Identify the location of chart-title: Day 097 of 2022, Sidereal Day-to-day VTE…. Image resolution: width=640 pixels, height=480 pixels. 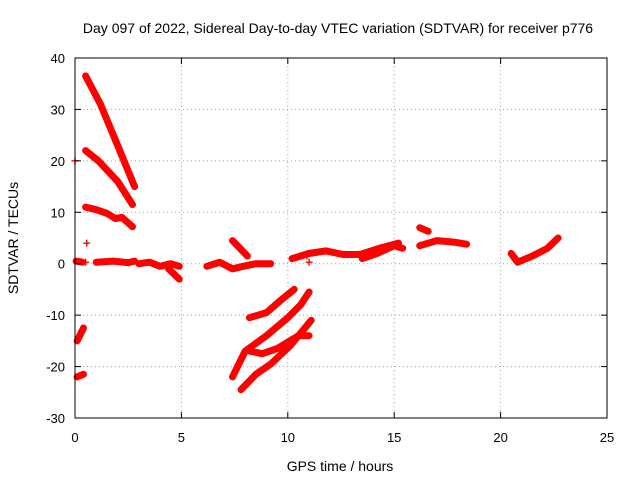
(338, 28).